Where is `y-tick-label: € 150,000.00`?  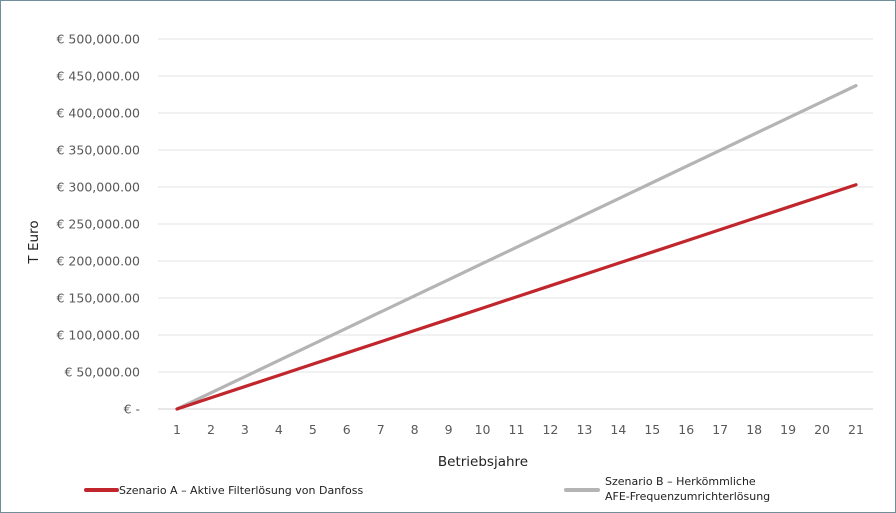
y-tick-label: € 150,000.00 is located at coordinates (99, 298).